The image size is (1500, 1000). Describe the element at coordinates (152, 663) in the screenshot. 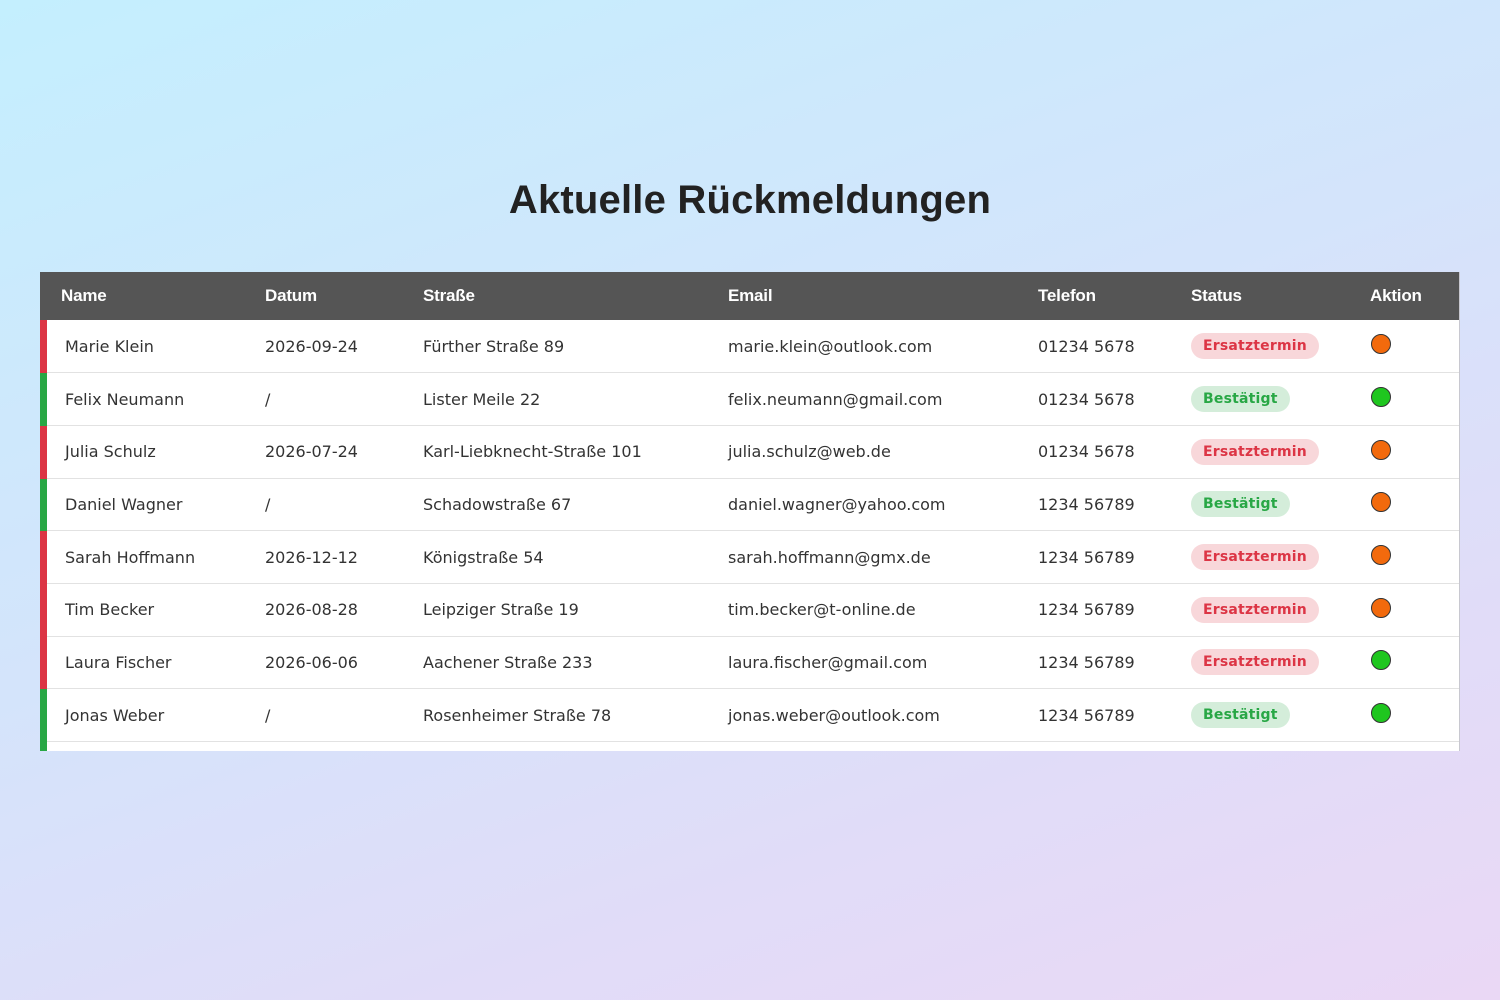

I see `cell-name: Laura Fischer` at that location.